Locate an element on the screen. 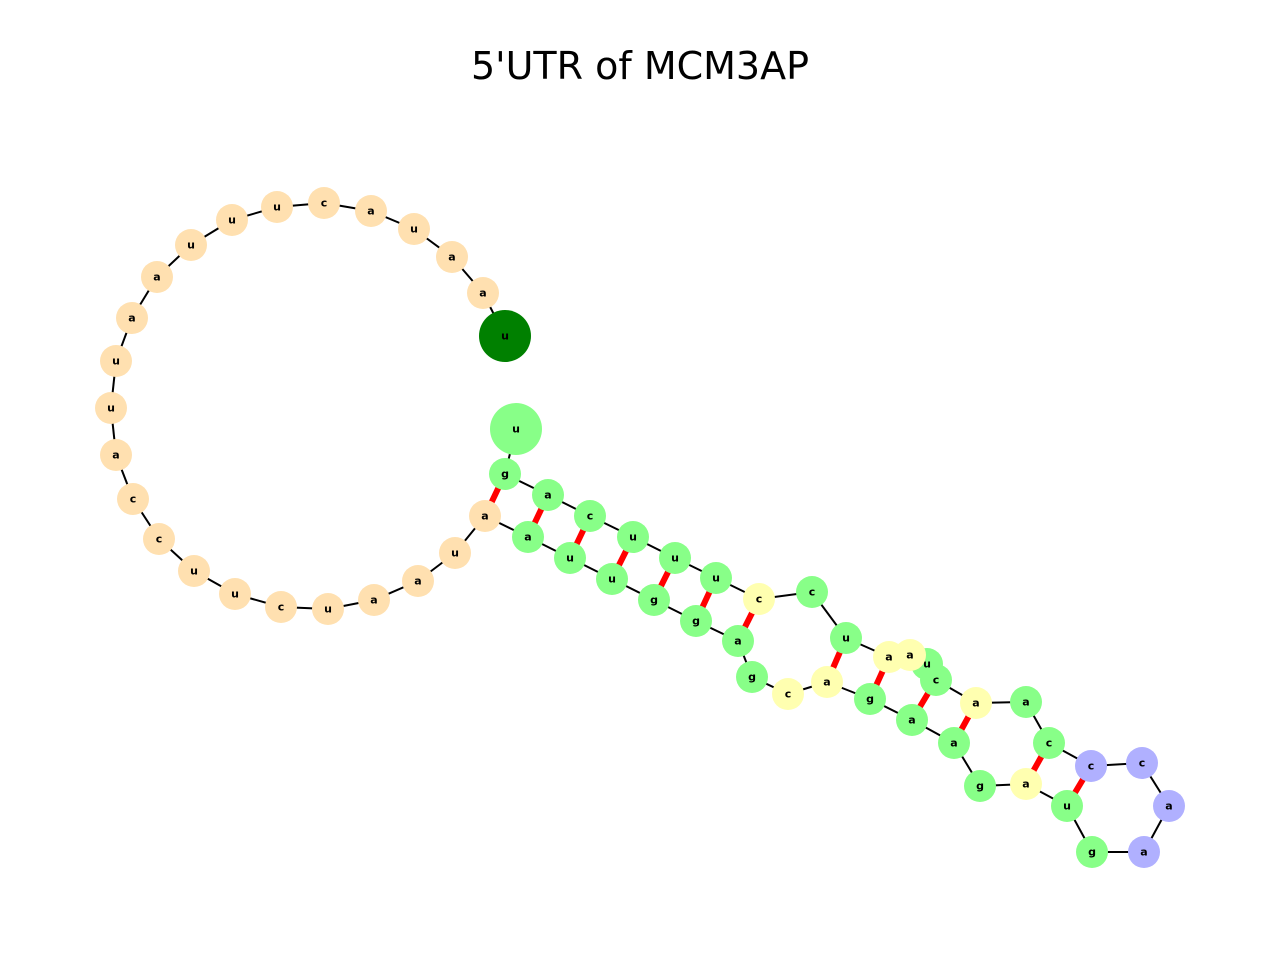 This screenshot has height=960, width=1280. nucleotide-hairpin: c is located at coordinates (1142, 763).